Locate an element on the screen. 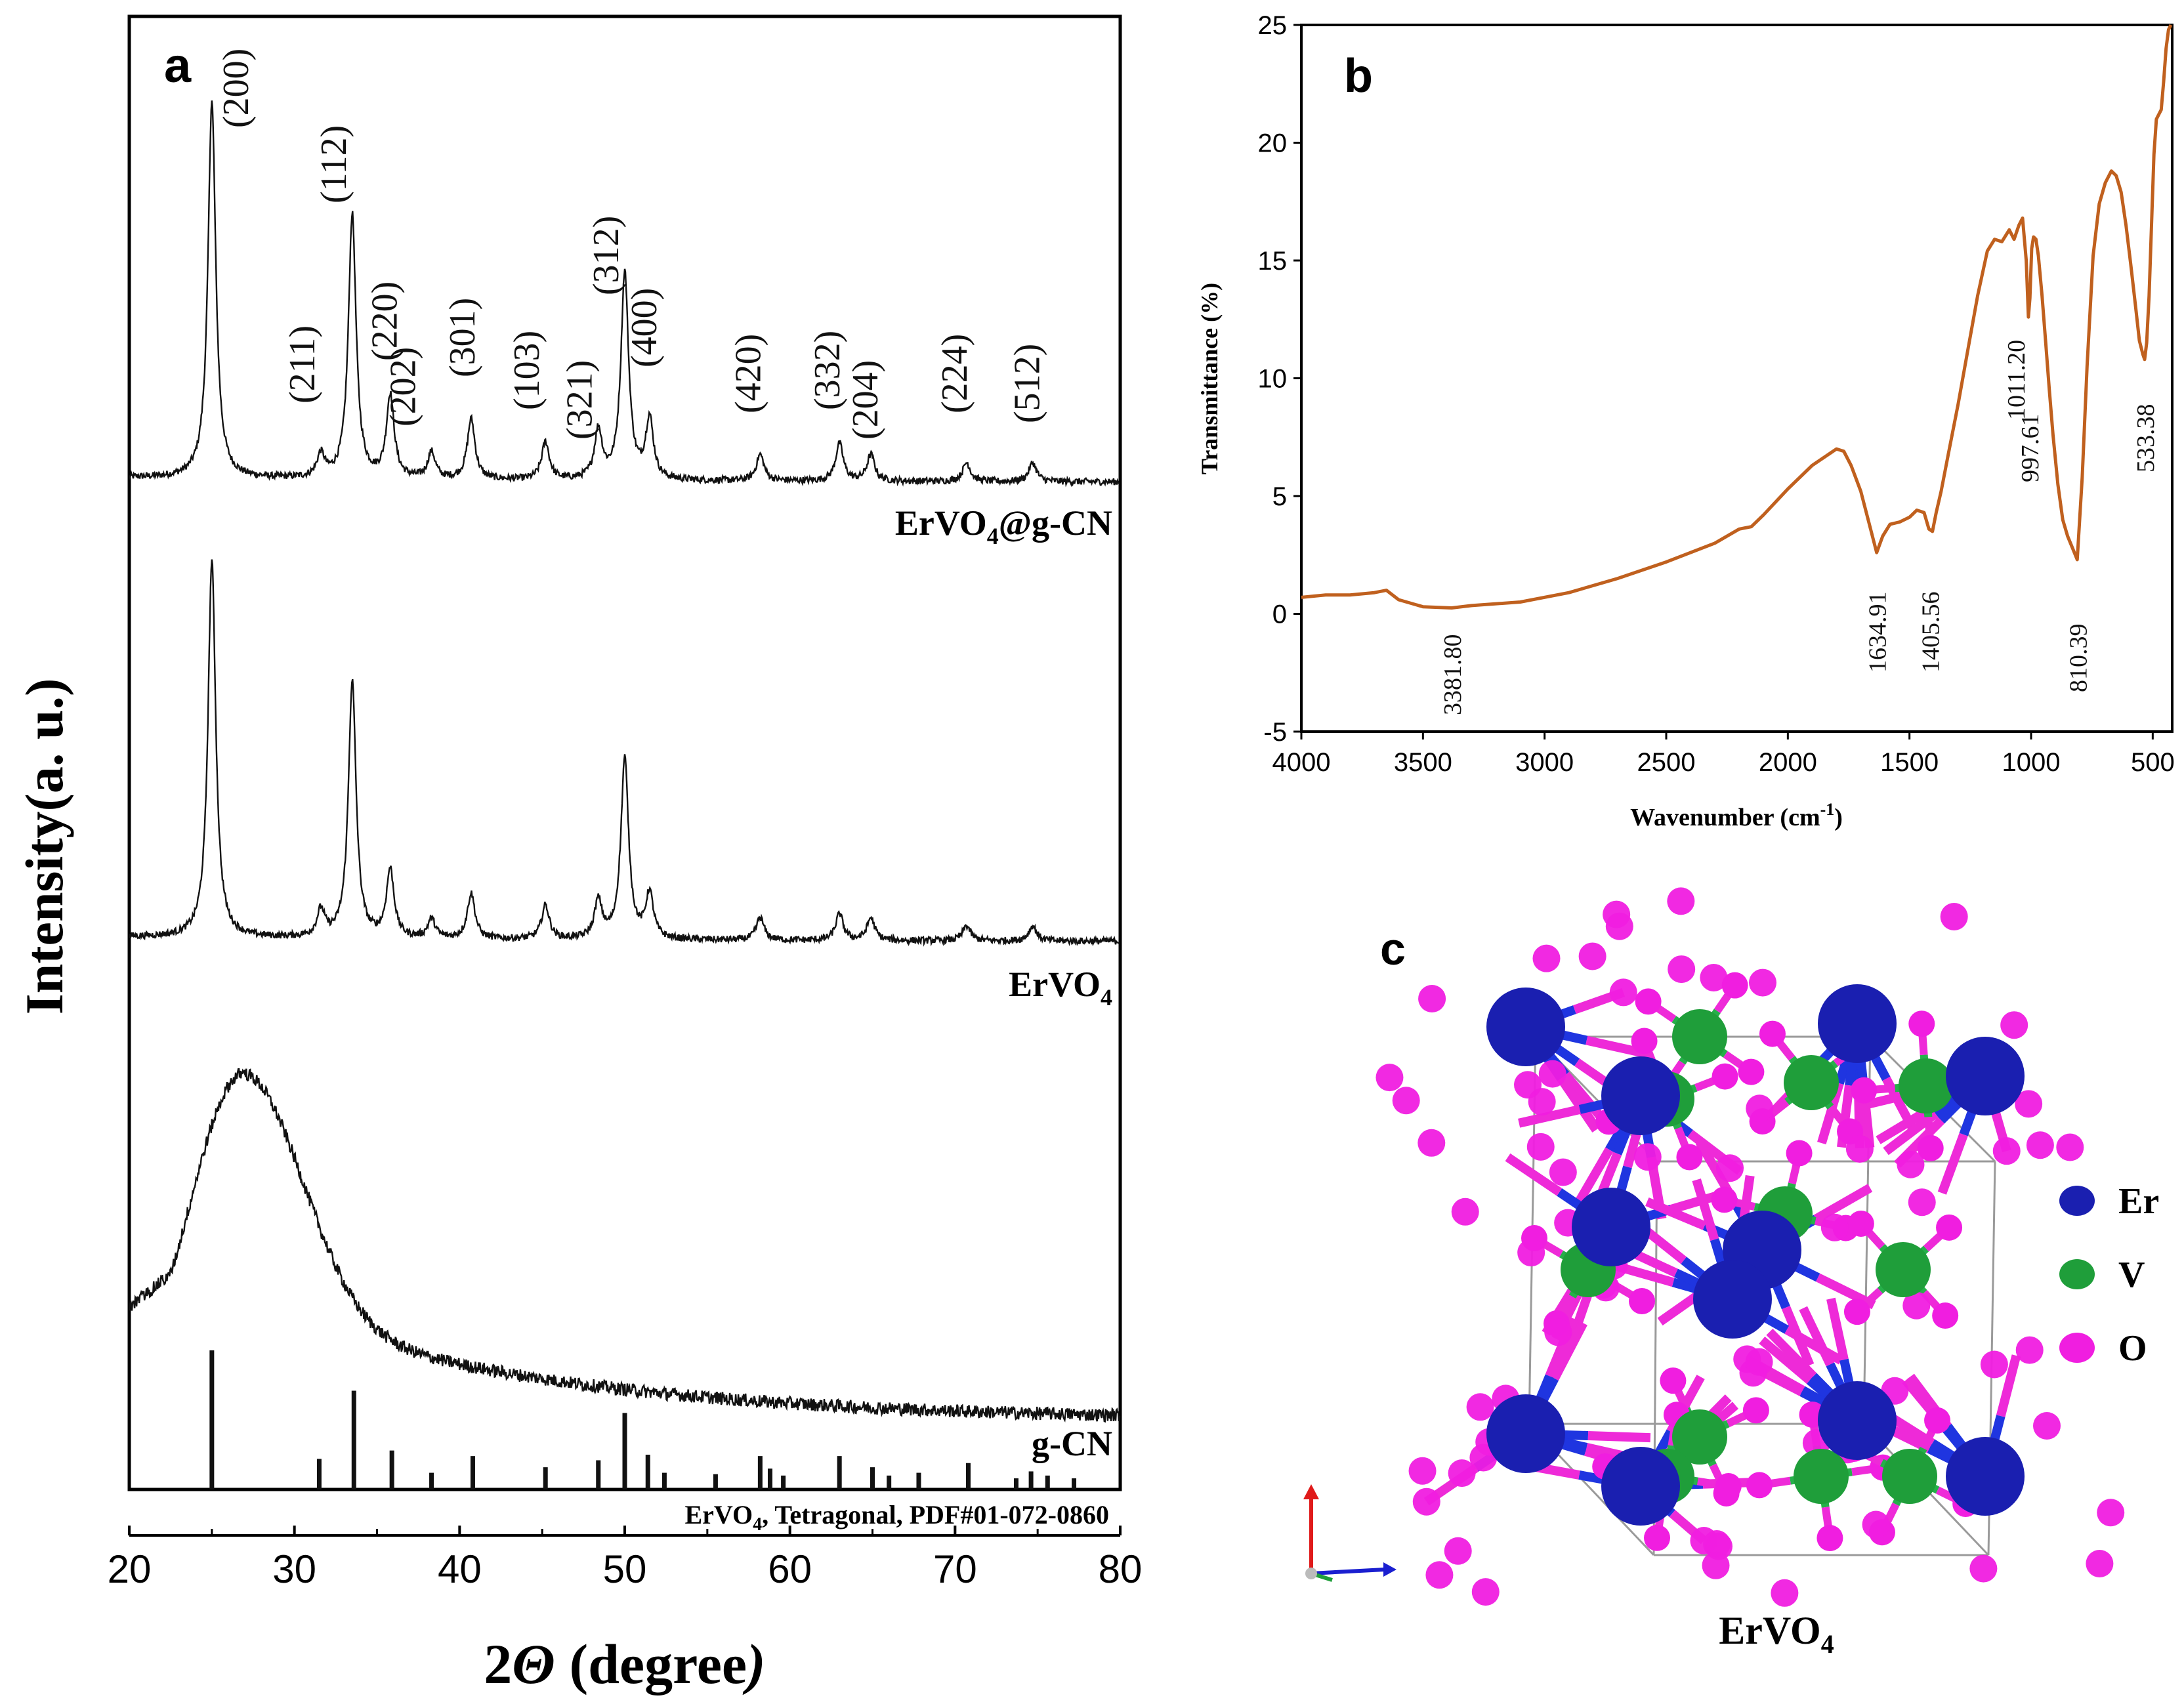 The image size is (2184, 1706). xrd-reflection-400: (400) is located at coordinates (644, 327).